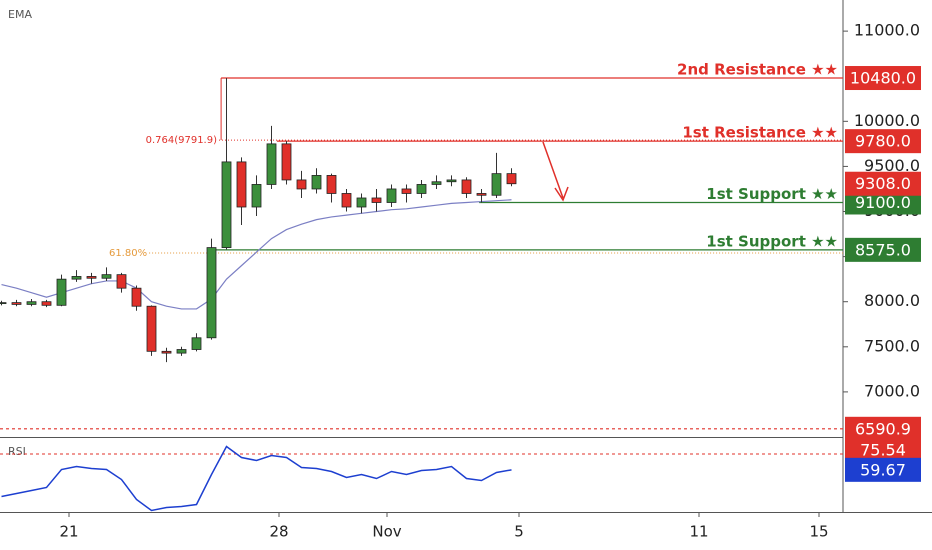  Describe the element at coordinates (887, 120) in the screenshot. I see `y-tick-label: 10000.0` at that location.